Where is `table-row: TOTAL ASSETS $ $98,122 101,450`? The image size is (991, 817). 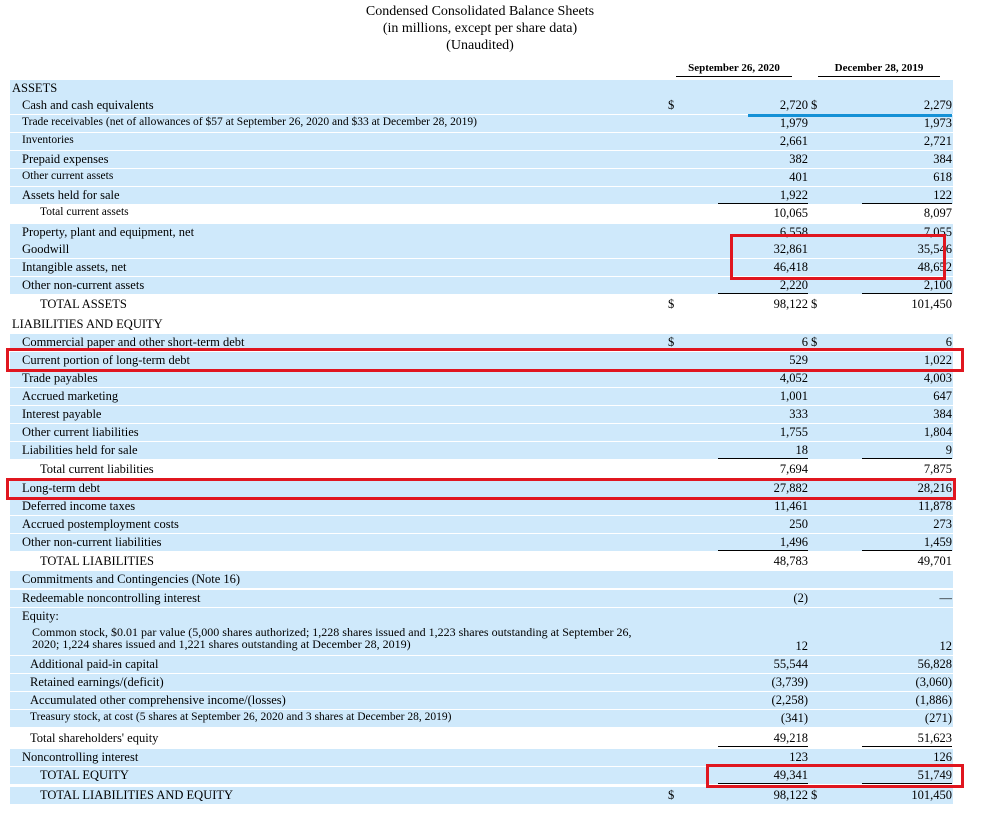
table-row: TOTAL ASSETS $ $98,122 101,450 is located at coordinates (481, 304).